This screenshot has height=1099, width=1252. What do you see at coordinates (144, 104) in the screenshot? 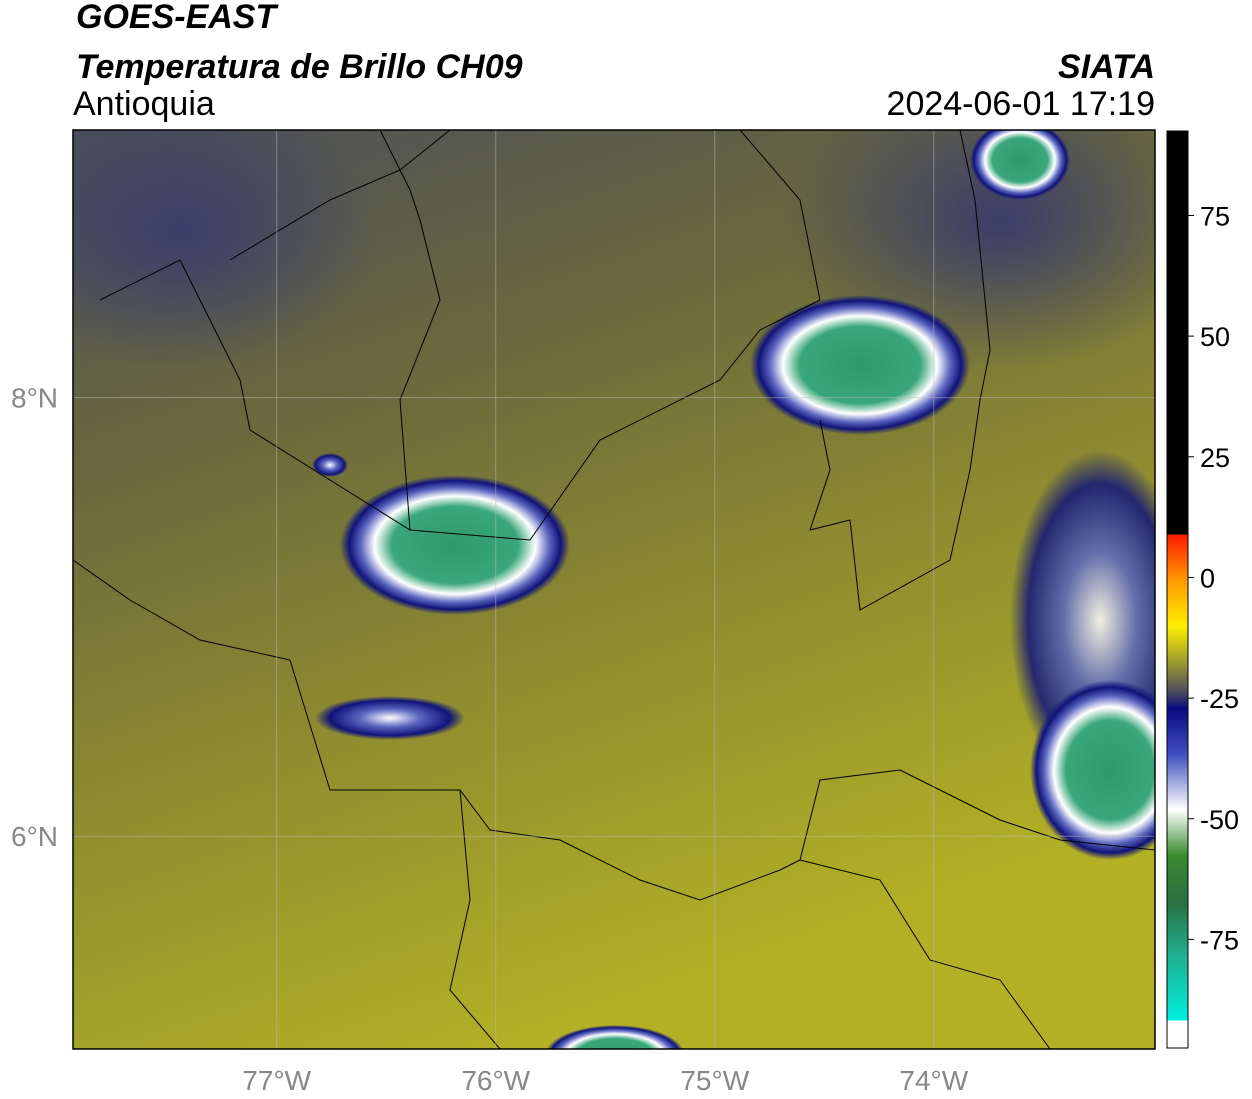
I see `region: Antioquia` at bounding box center [144, 104].